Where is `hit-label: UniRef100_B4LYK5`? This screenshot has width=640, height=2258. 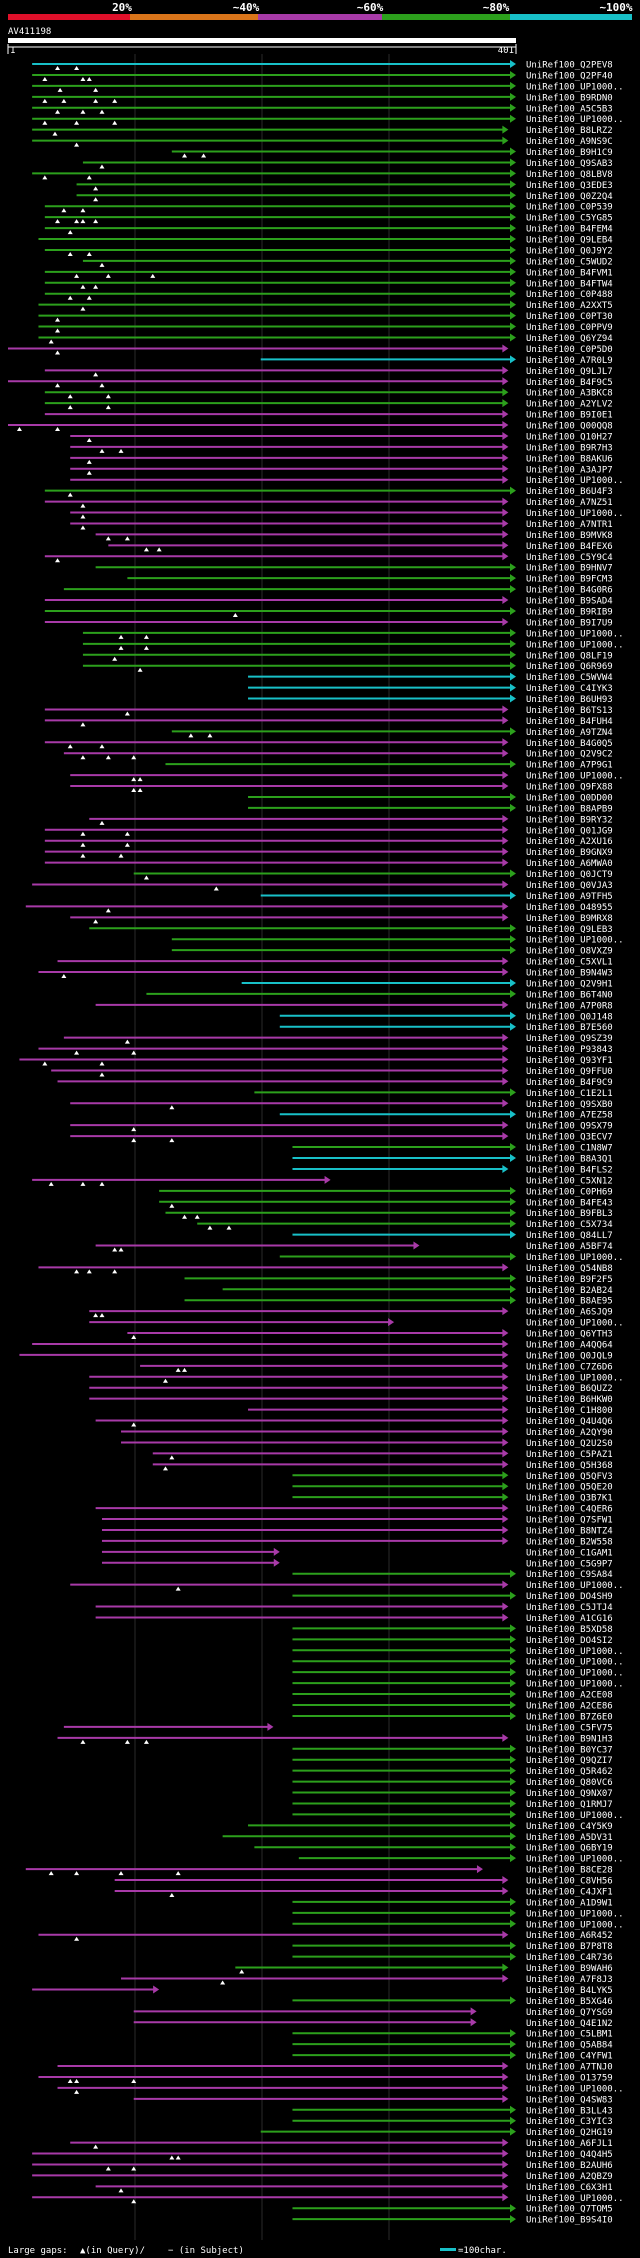
hit-label: UniRef100_B4LYK5 is located at coordinates (569, 1991).